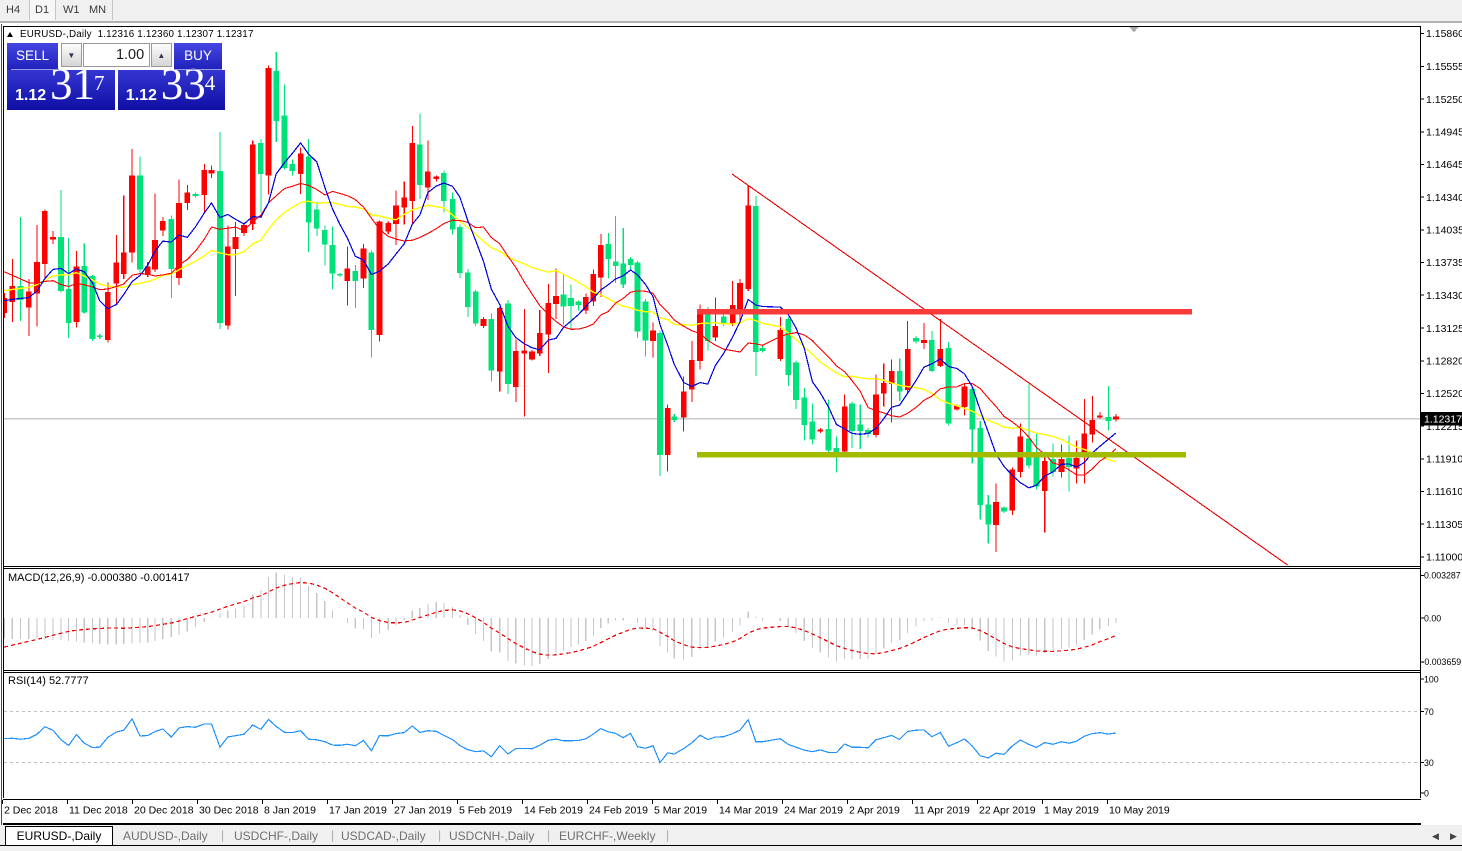  What do you see at coordinates (1443, 420) in the screenshot?
I see `svg-text: 1.12317` at bounding box center [1443, 420].